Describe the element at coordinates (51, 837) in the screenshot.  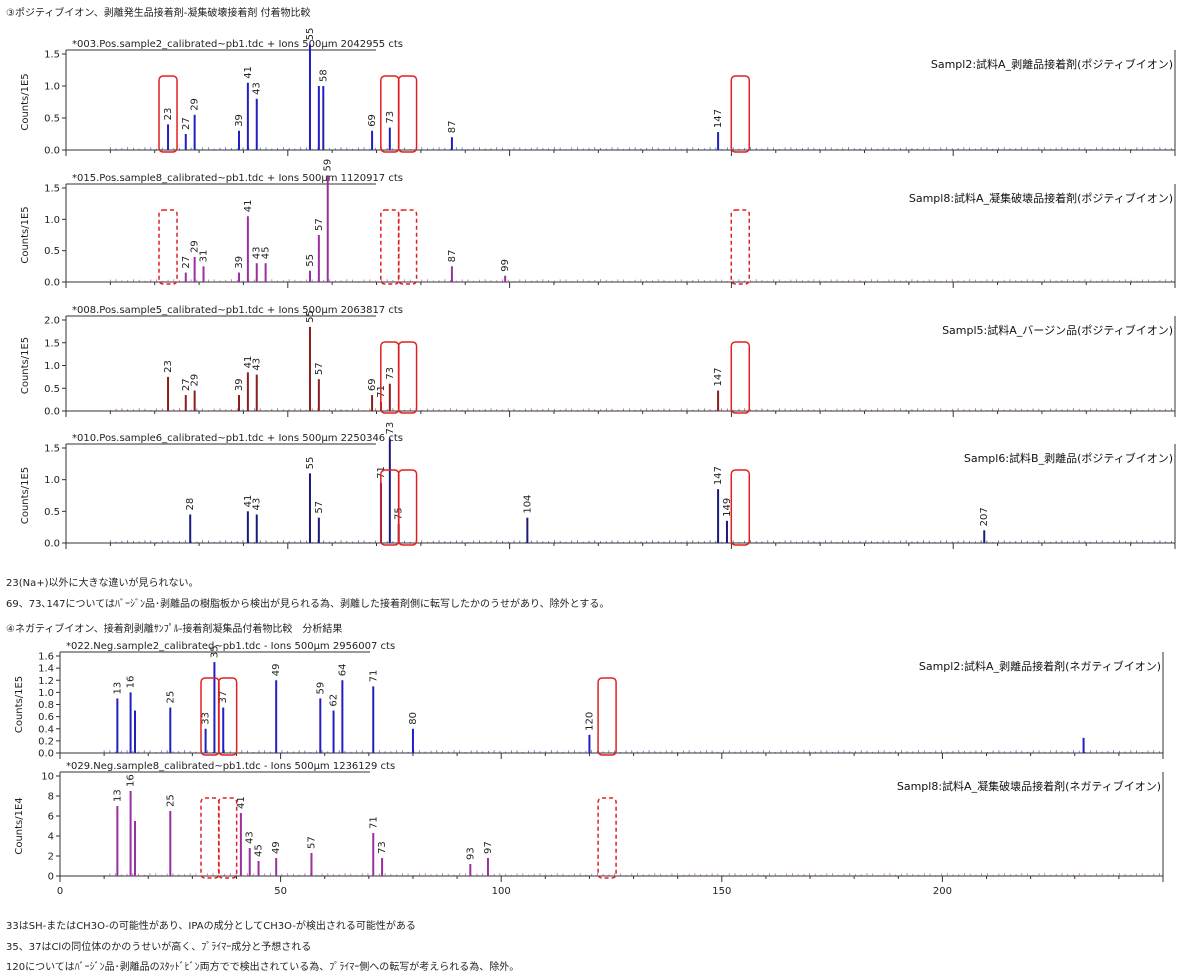
I see `y-tick-label: 4` at that location.